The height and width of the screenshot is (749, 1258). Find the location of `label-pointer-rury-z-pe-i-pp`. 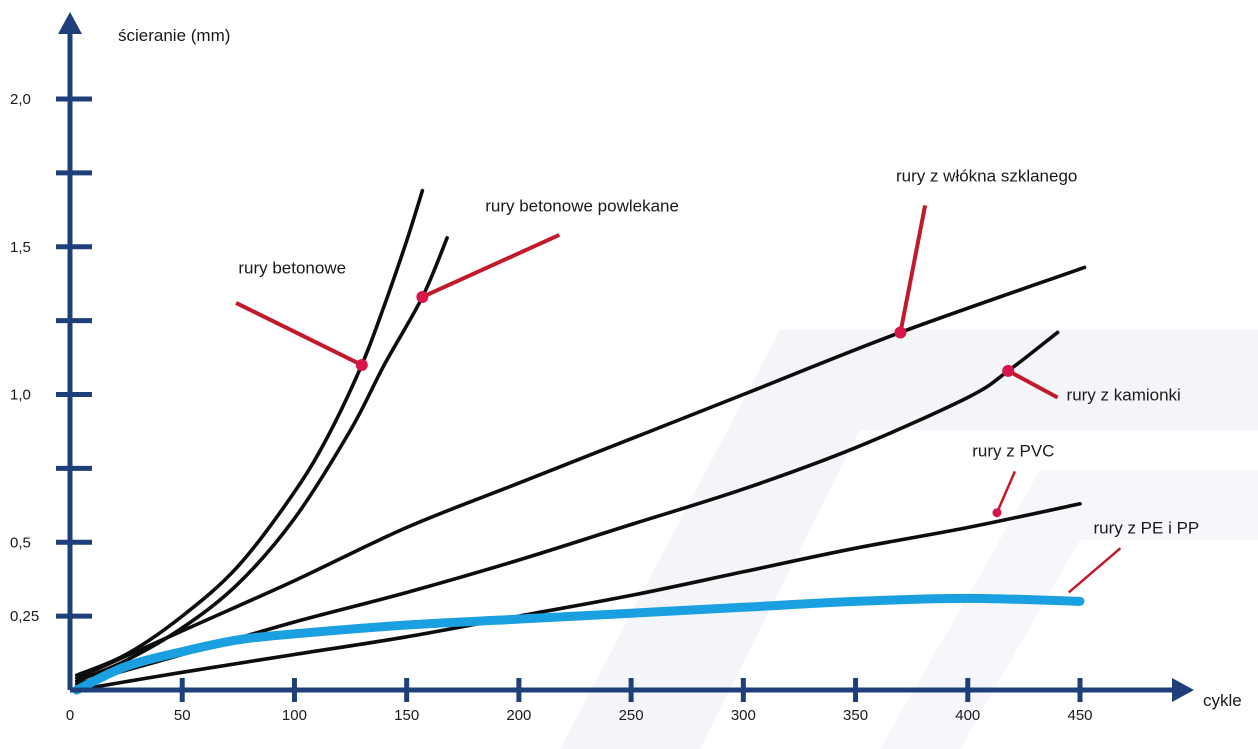

label-pointer-rury-z-pe-i-pp is located at coordinates (1094, 570).